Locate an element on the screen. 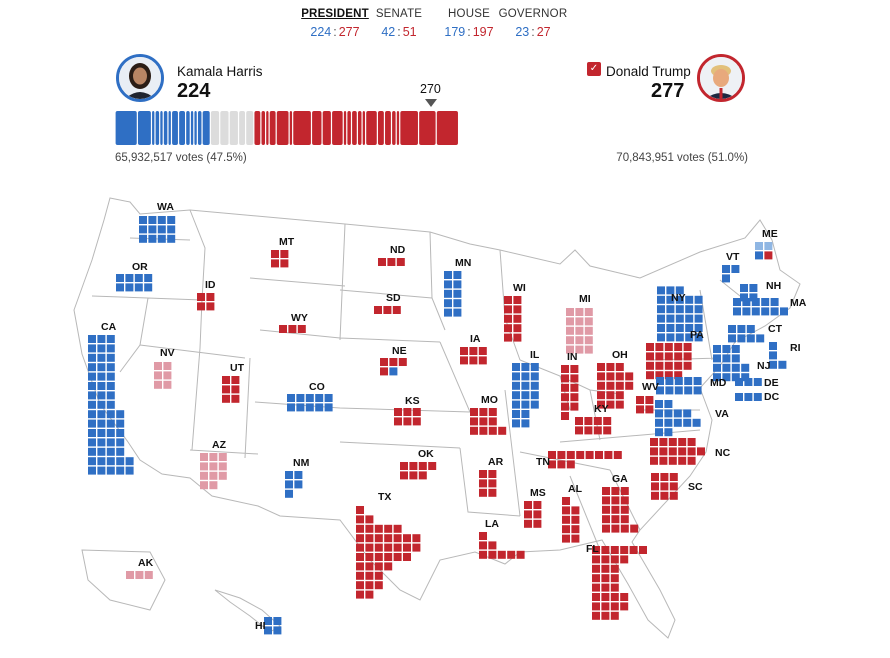 This screenshot has height=658, width=890. state-label-wi: WI is located at coordinates (519, 288).